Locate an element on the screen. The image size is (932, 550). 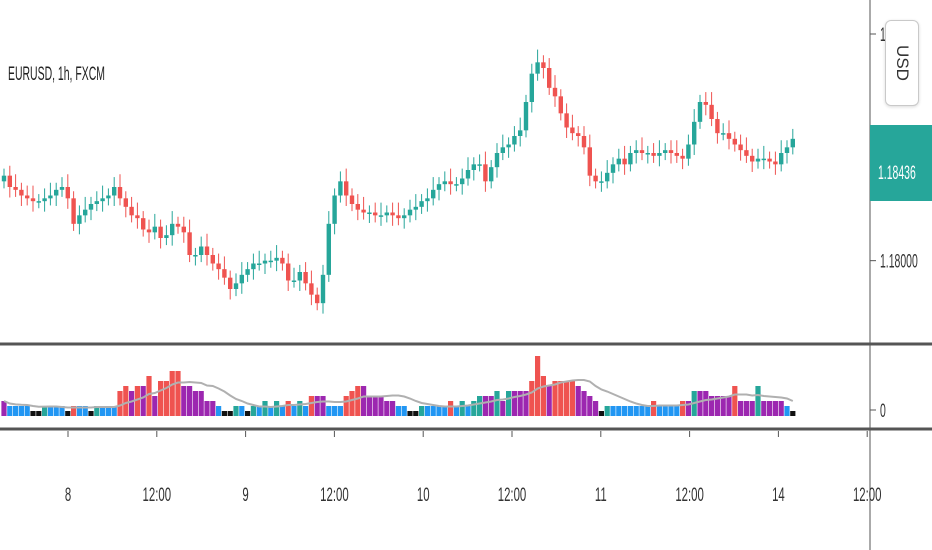
time-tick-label: 10 is located at coordinates (423, 495).